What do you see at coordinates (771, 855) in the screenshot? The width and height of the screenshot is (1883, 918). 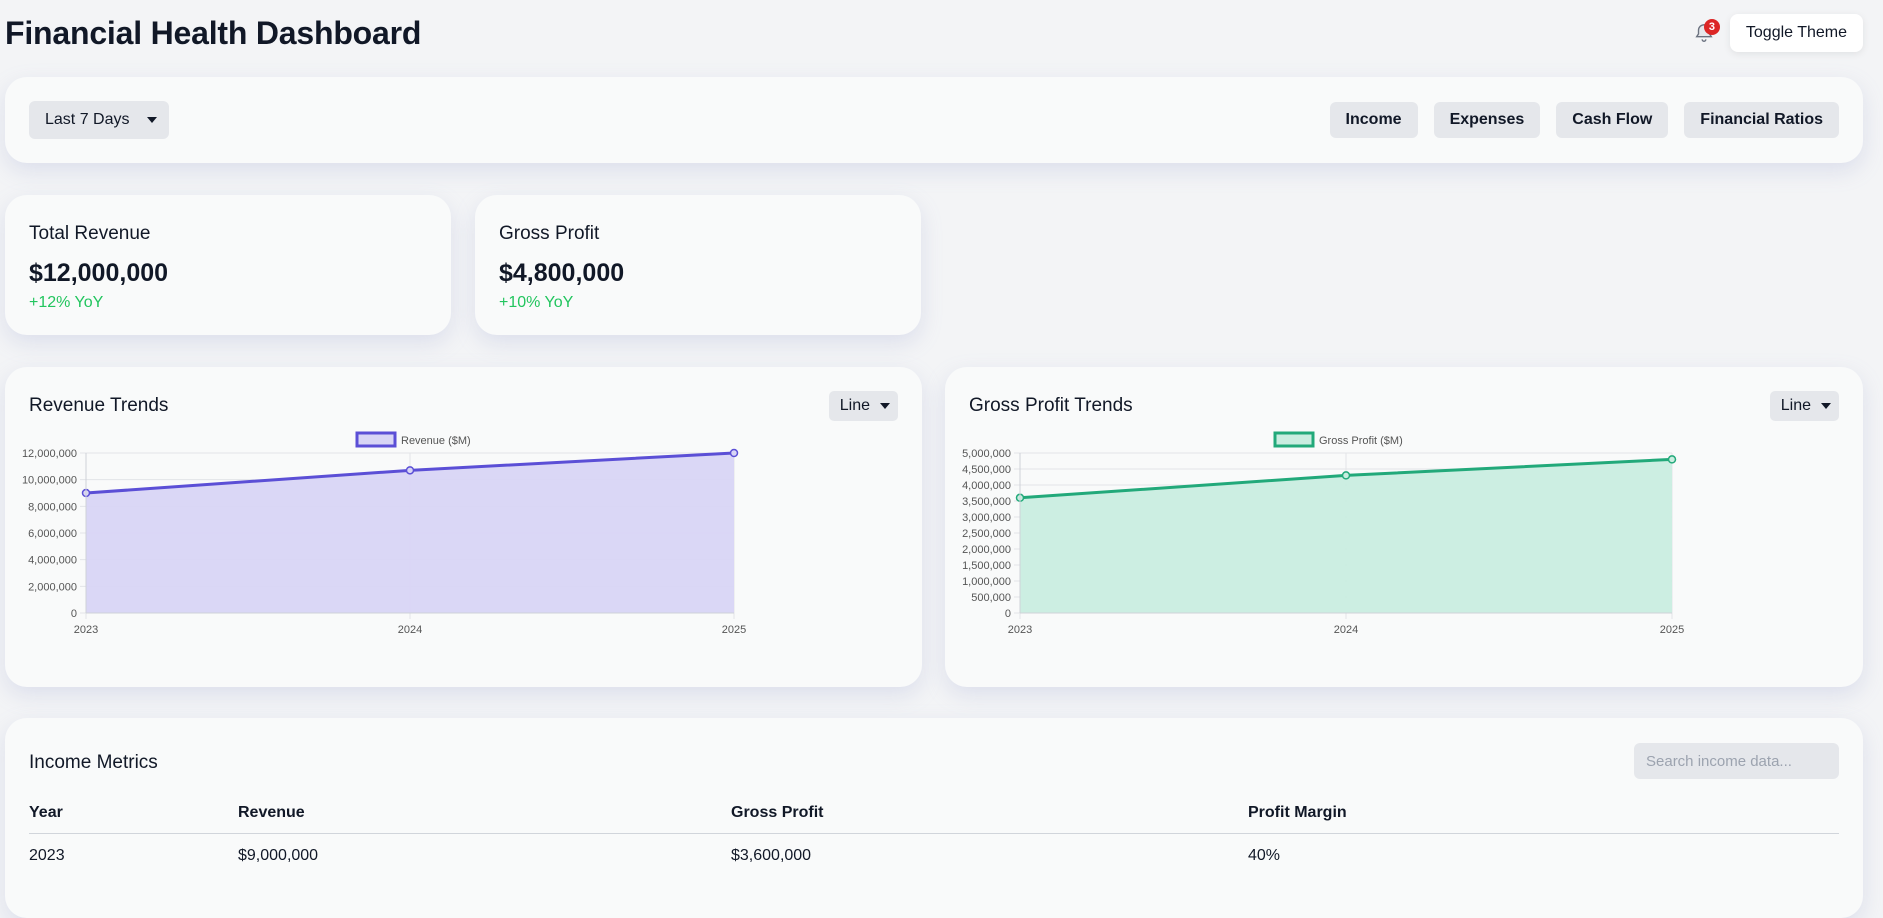 I see `cell-gross-profit: $3,600,000` at bounding box center [771, 855].